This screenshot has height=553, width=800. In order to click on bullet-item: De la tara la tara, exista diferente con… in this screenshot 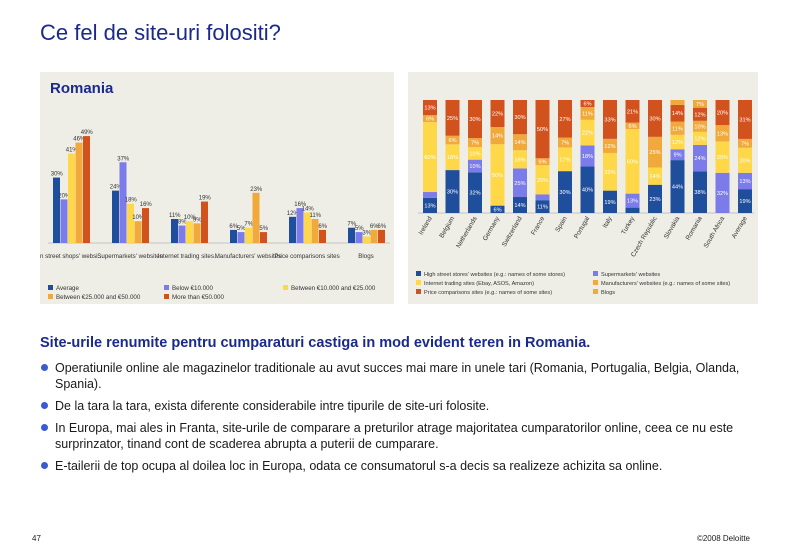, I will do `click(405, 406)`.